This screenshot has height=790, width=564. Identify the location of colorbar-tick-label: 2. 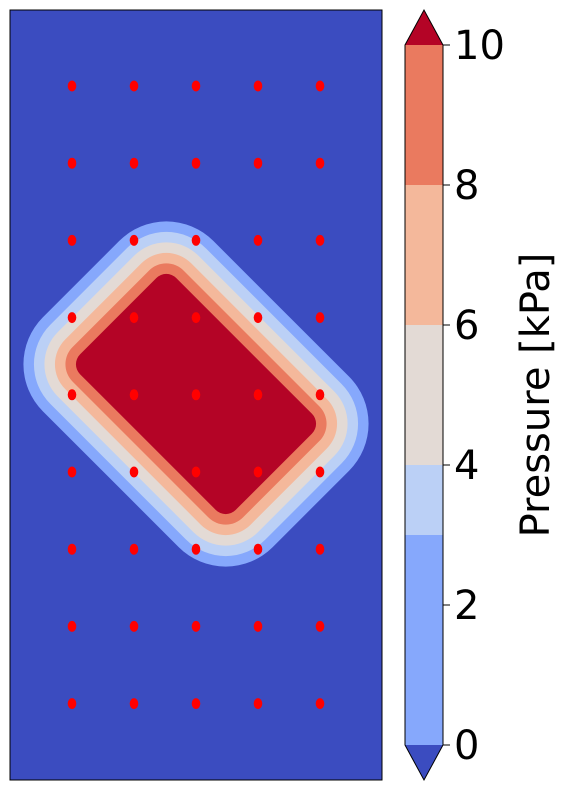
(466, 606).